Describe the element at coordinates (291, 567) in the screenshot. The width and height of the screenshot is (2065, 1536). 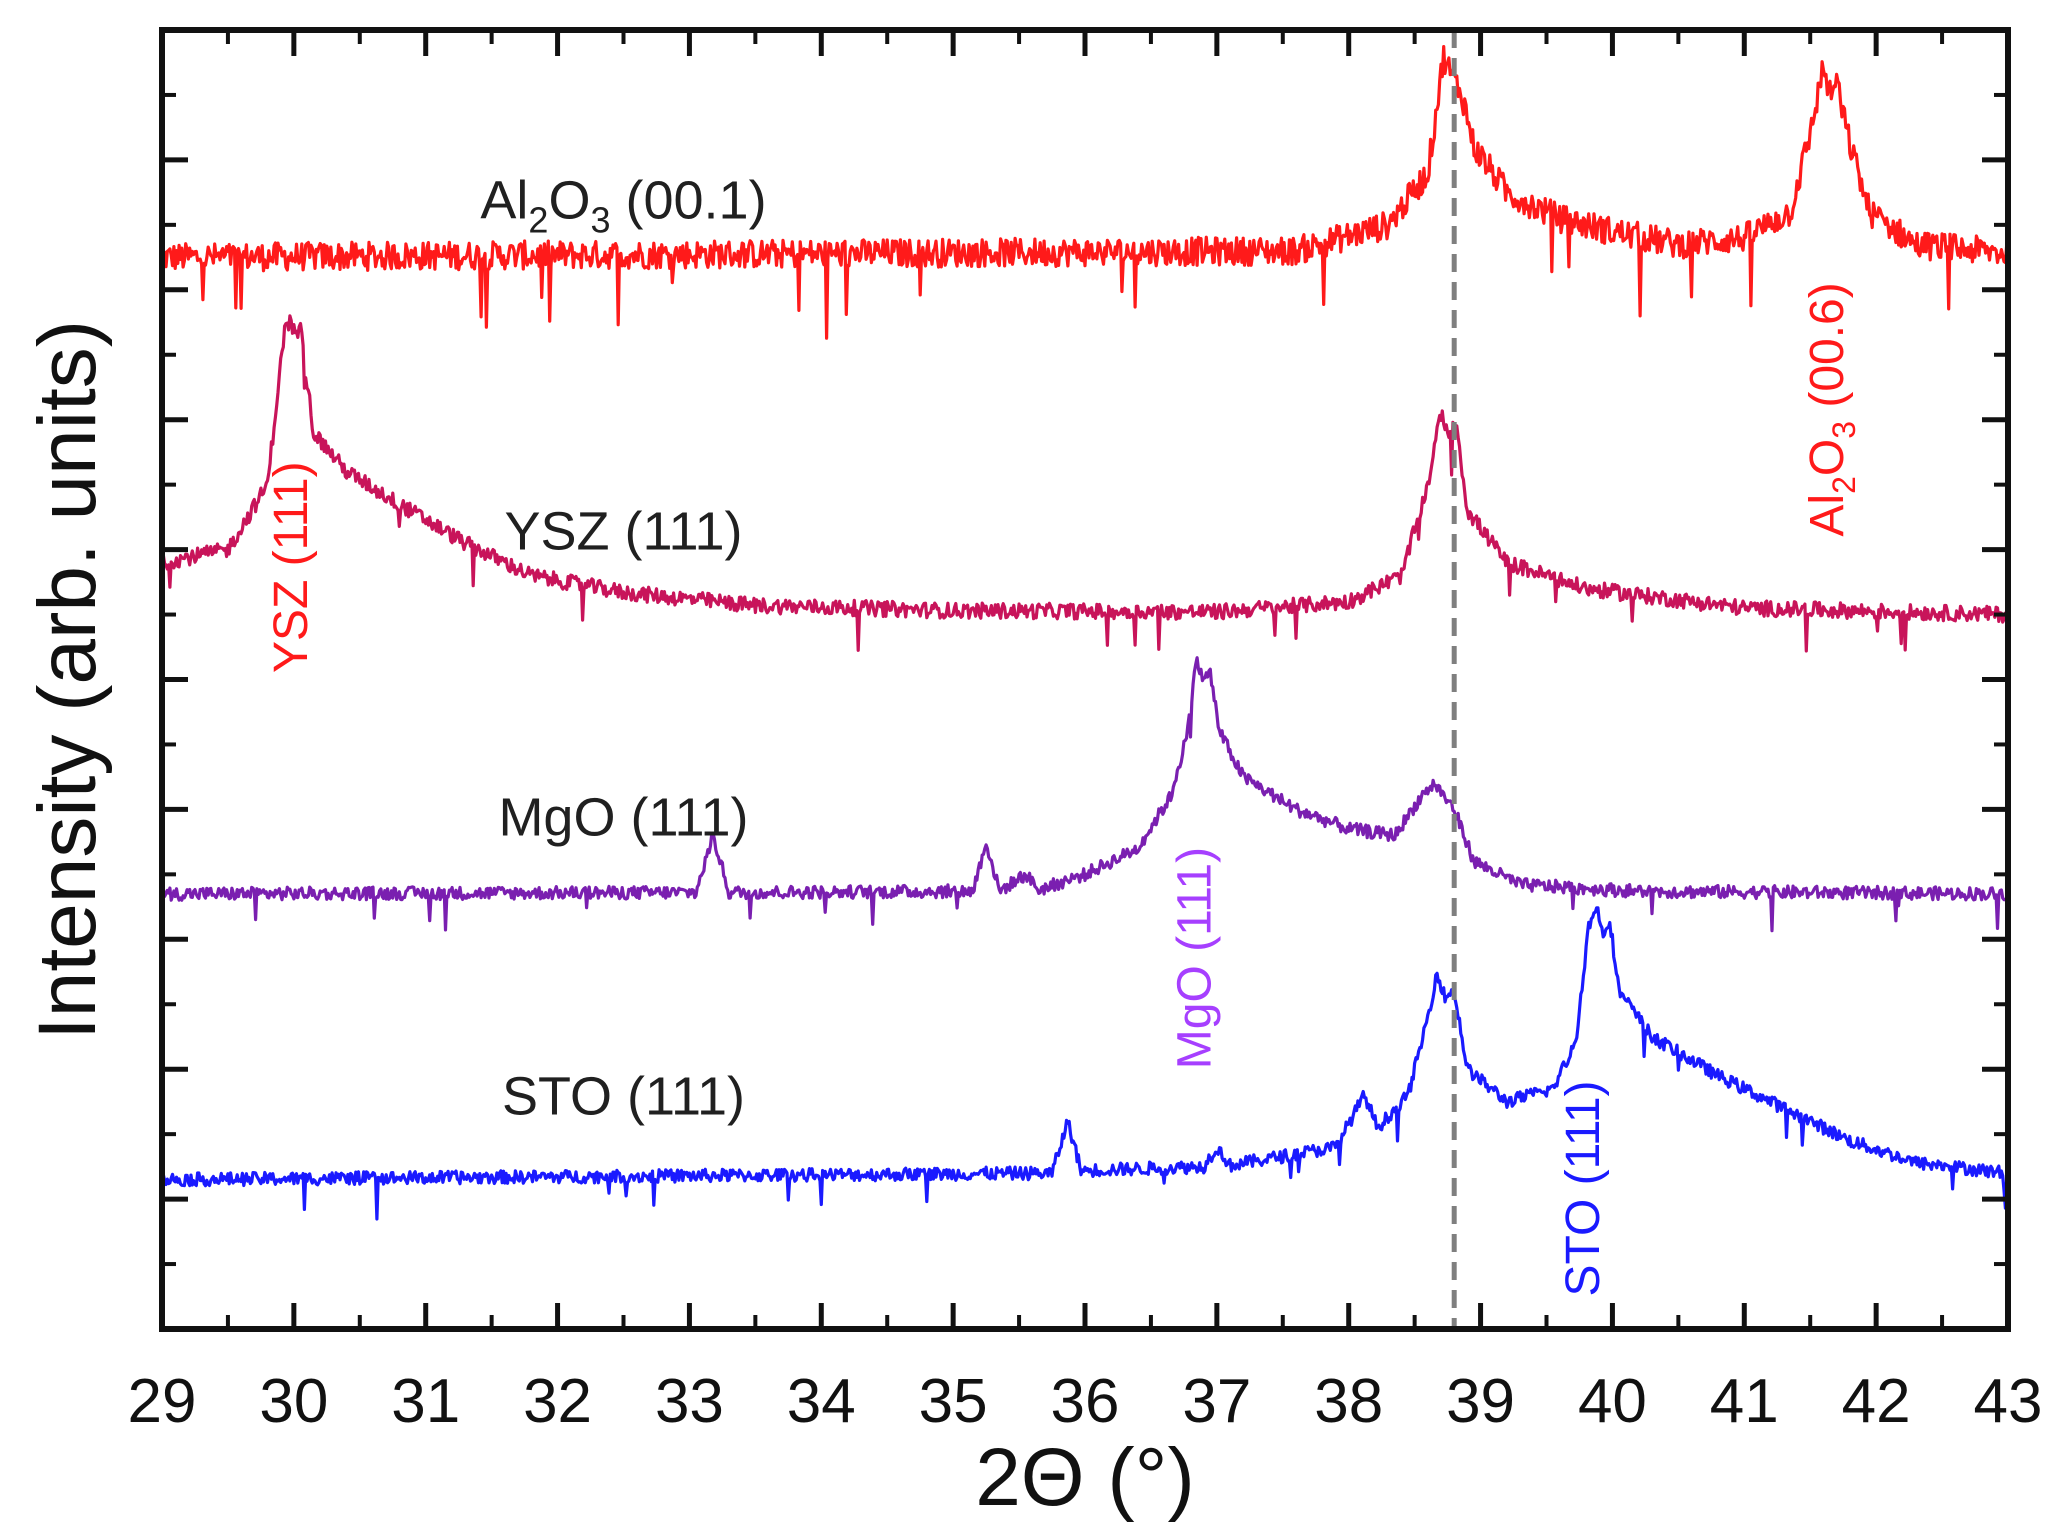
I see `peak-annotation-0: YSZ (111)` at that location.